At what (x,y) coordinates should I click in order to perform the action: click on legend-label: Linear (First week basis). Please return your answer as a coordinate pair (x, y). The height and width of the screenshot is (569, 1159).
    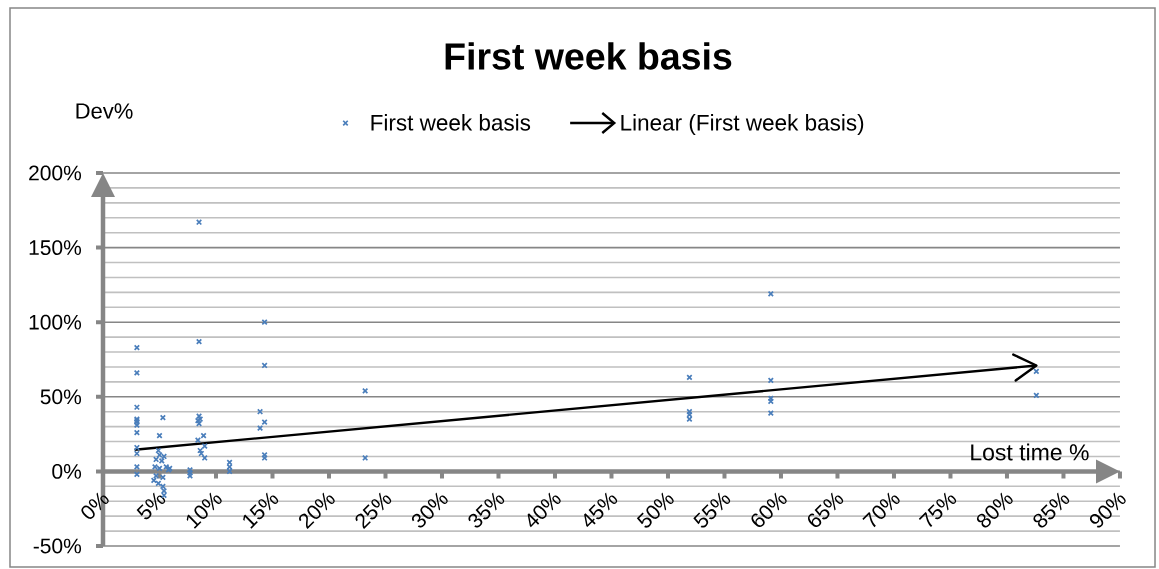
    Looking at the image, I should click on (742, 125).